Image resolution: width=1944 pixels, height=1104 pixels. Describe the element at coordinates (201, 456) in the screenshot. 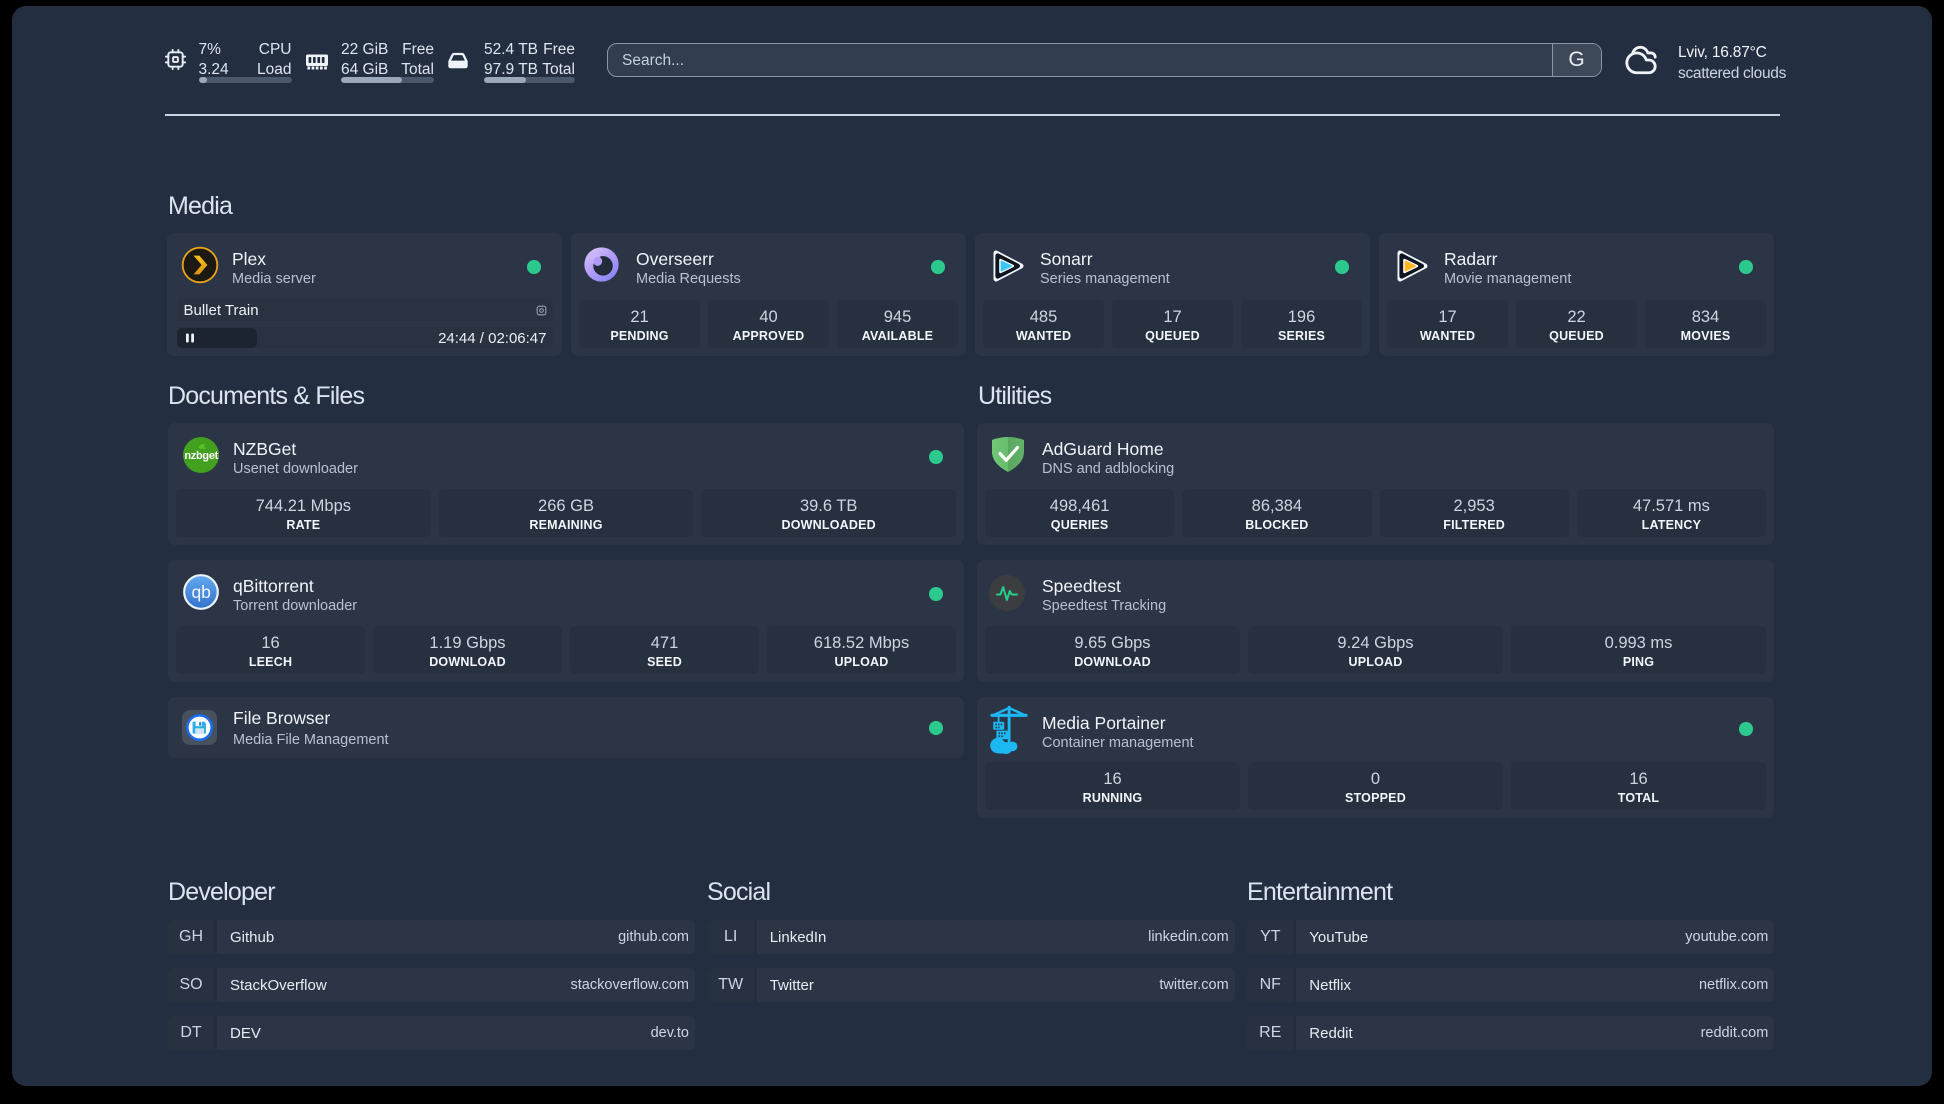

I see `svg-text: nzbget` at that location.